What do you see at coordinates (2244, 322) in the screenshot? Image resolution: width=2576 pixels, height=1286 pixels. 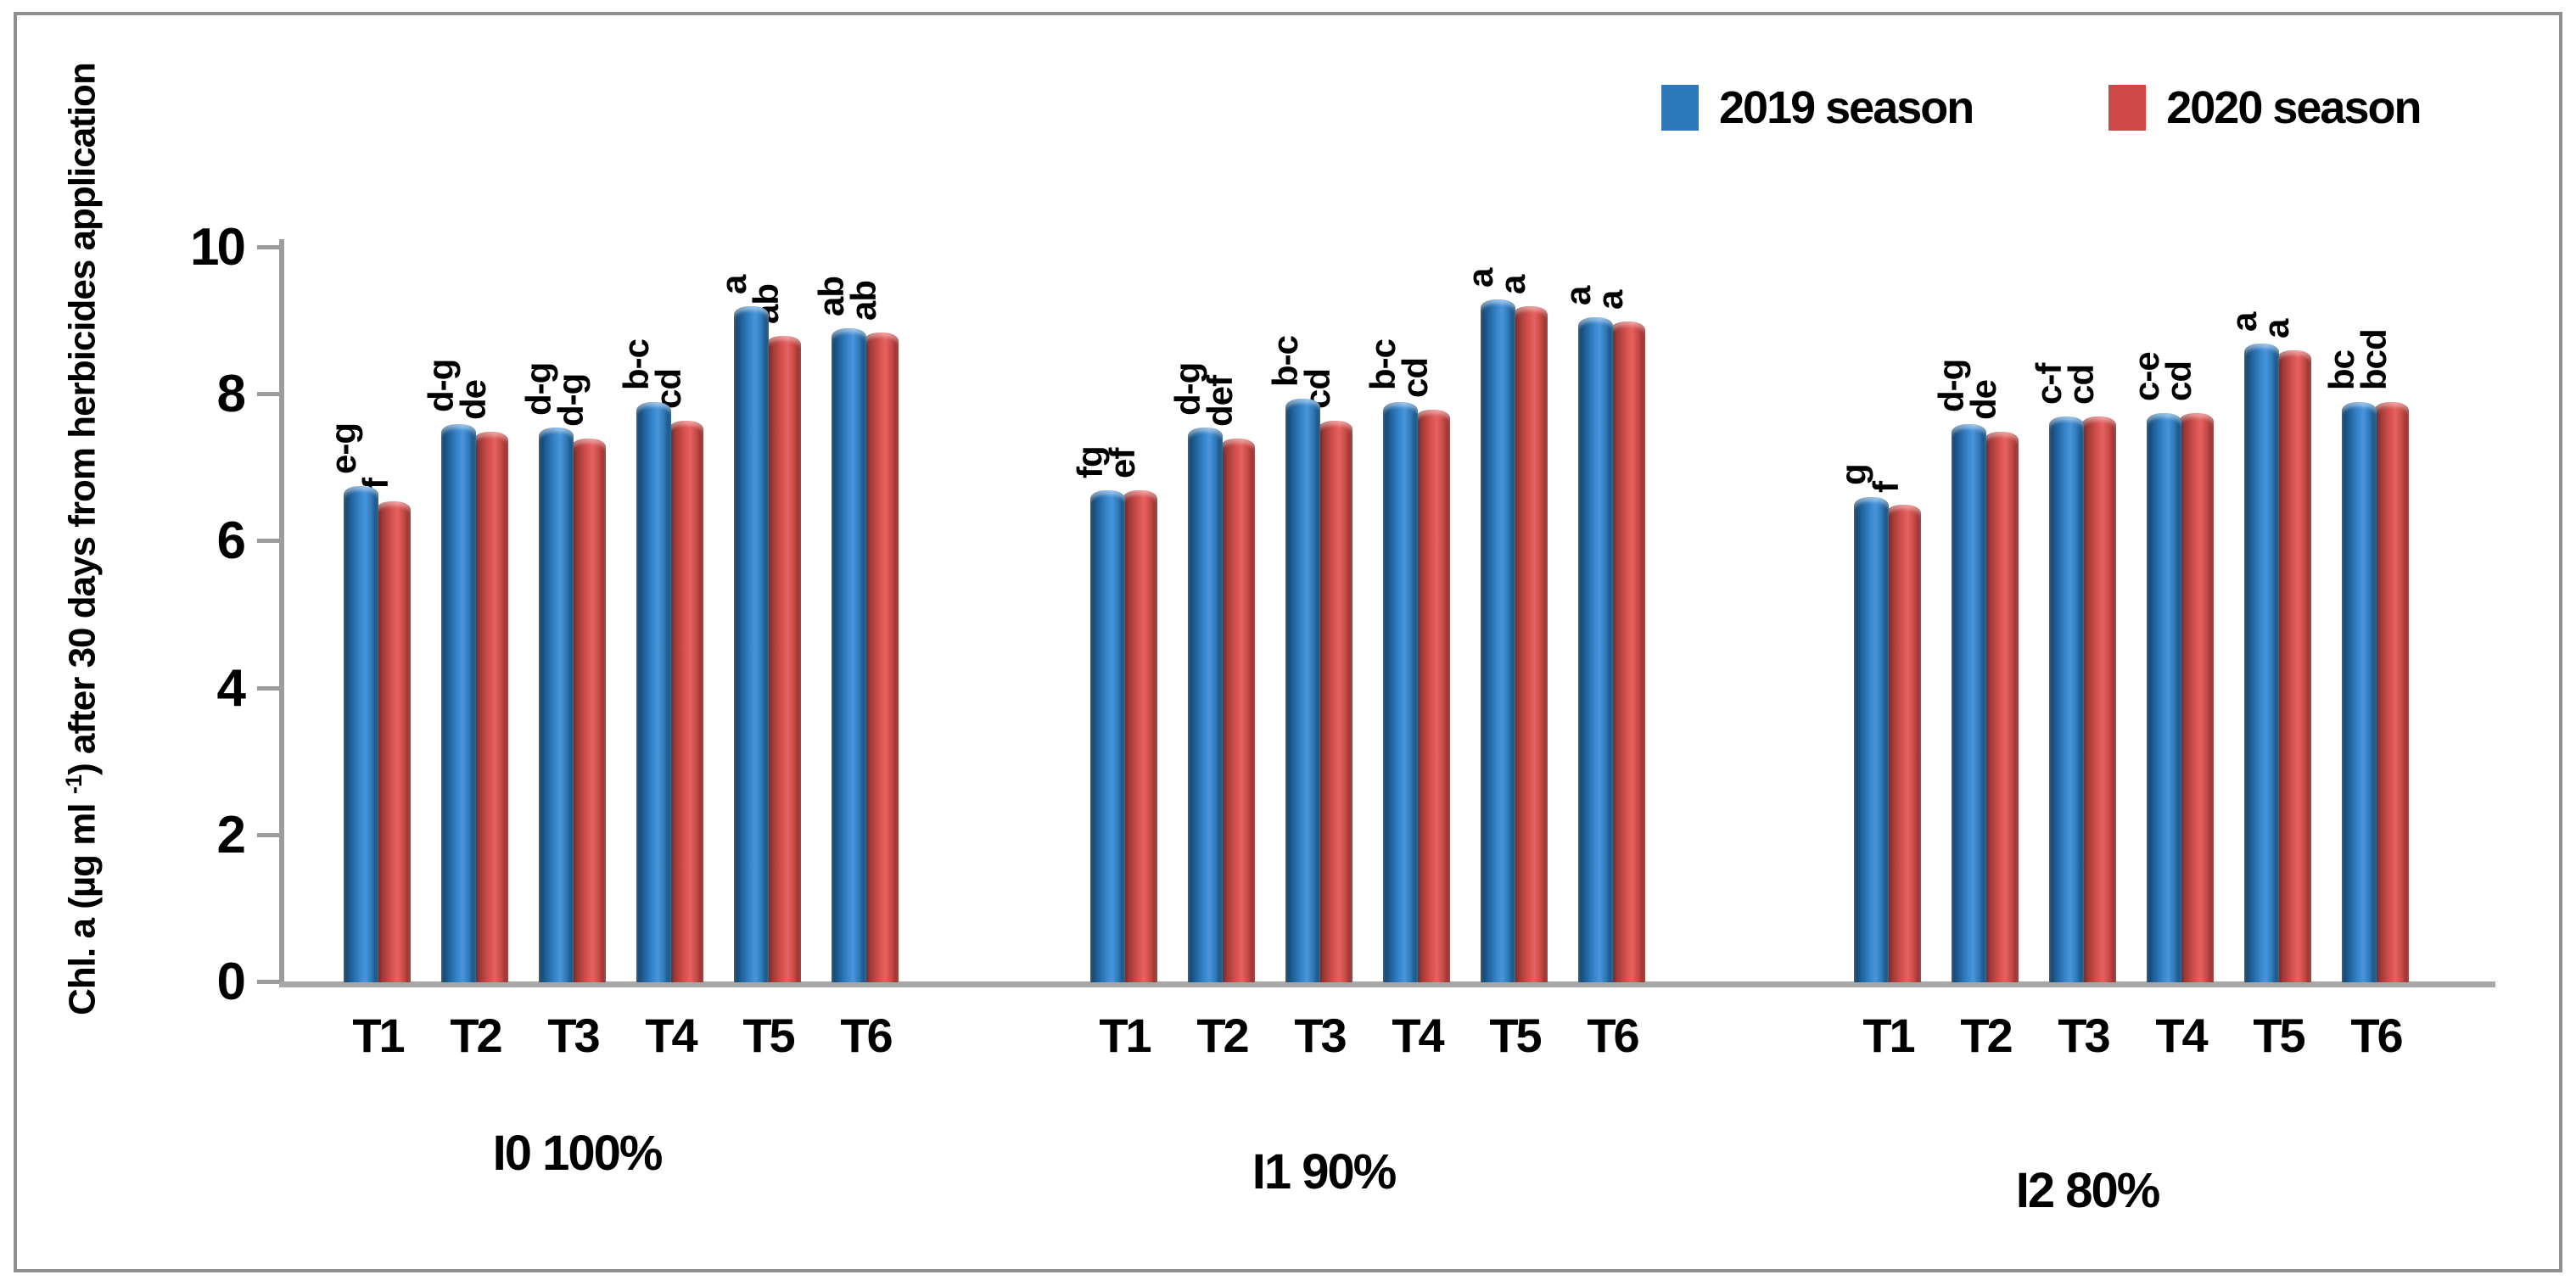 I see `sig-label-2019-I2-T5: a` at bounding box center [2244, 322].